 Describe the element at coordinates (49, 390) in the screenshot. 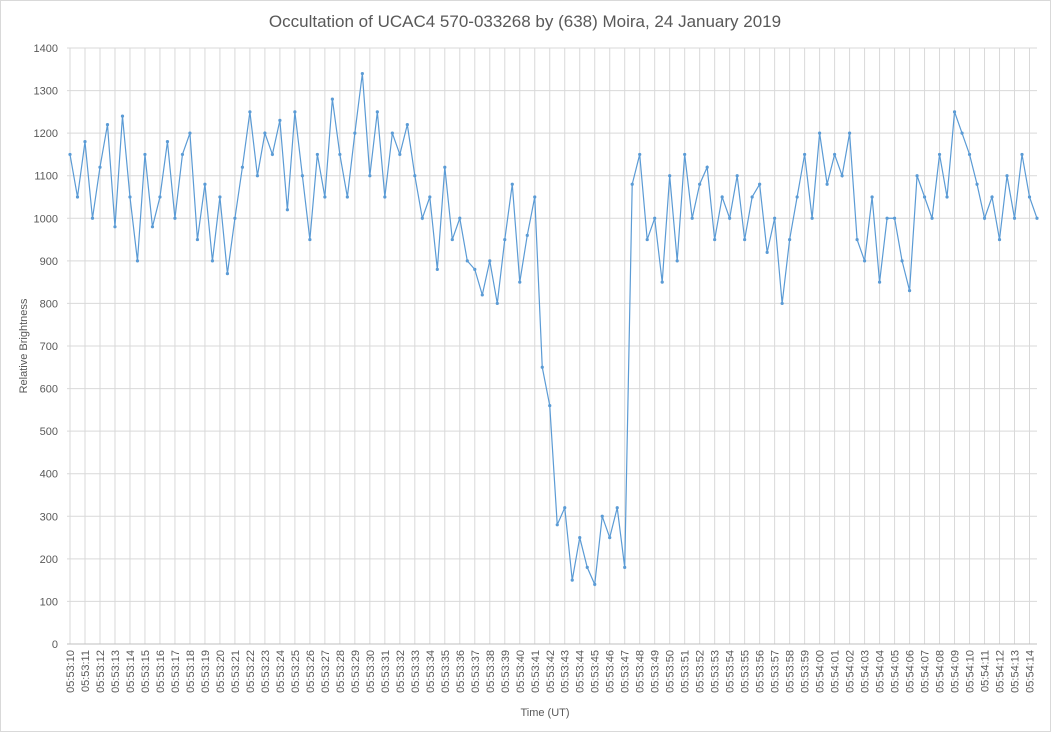

I see `y-tick-label: 600` at that location.